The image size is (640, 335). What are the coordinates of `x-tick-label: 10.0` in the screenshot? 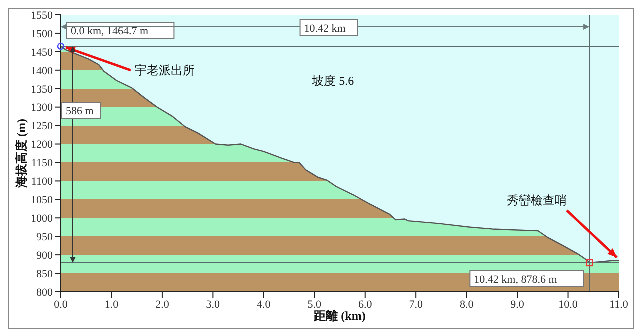 It's located at (568, 304).